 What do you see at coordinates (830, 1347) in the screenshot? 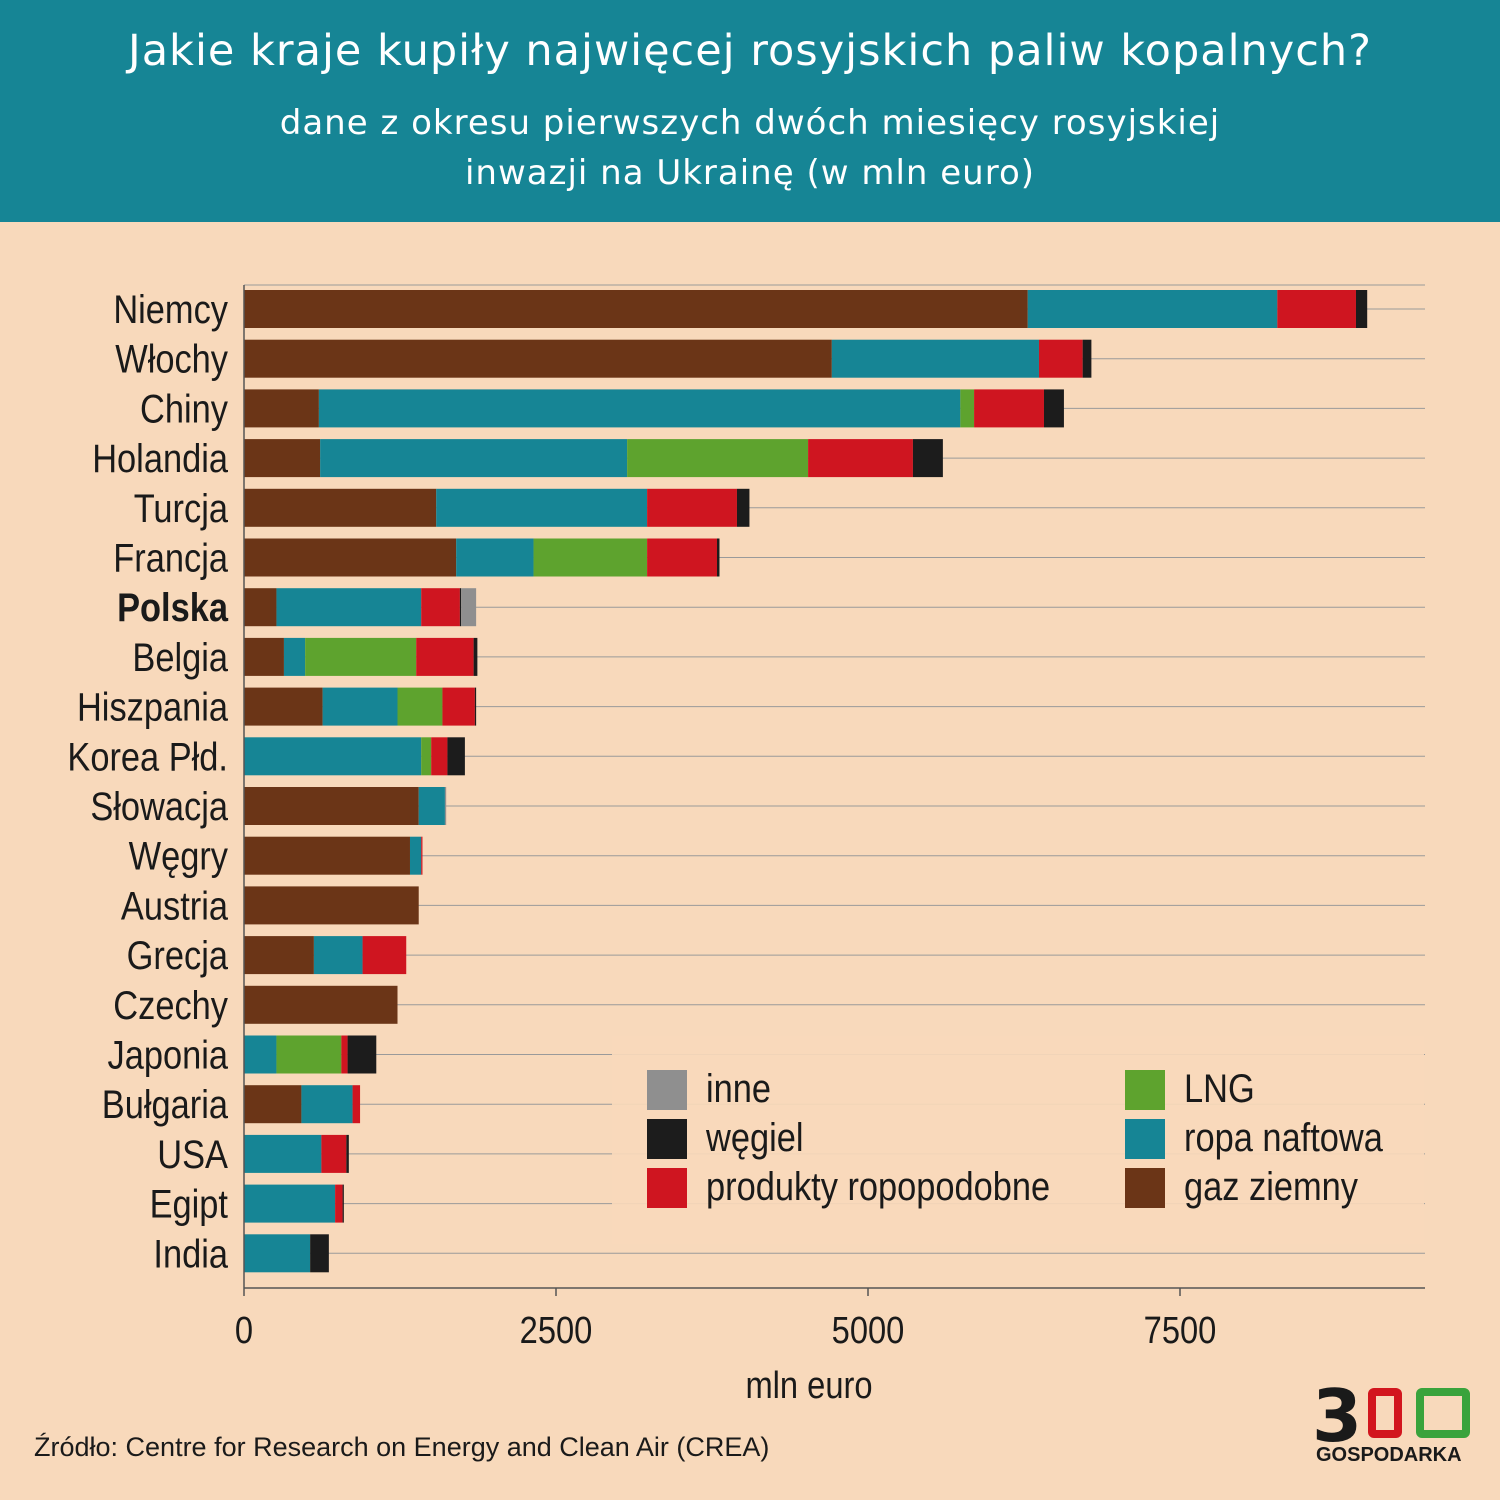
I see `x-axis: 0 2500 5000 7500 mln euro` at bounding box center [830, 1347].